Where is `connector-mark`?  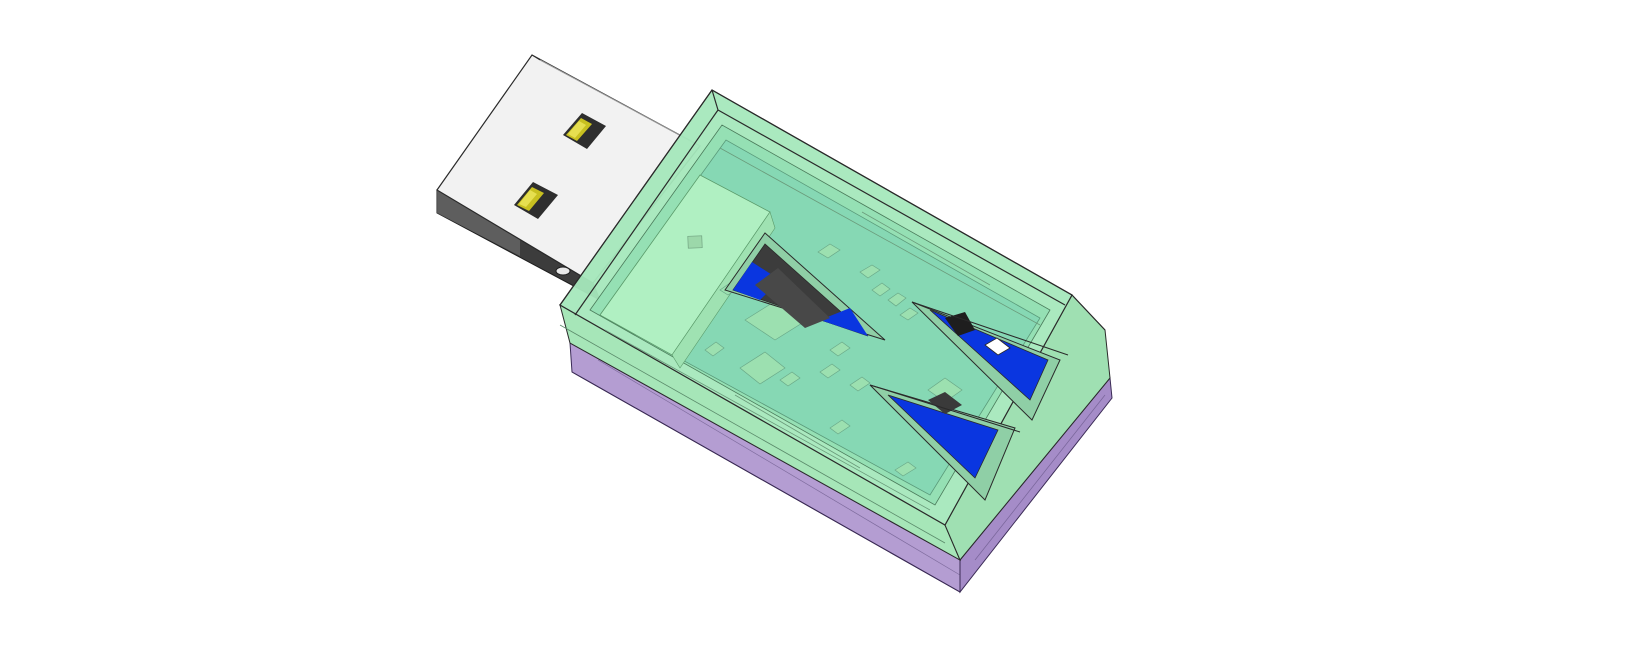 connector-mark is located at coordinates (695, 242).